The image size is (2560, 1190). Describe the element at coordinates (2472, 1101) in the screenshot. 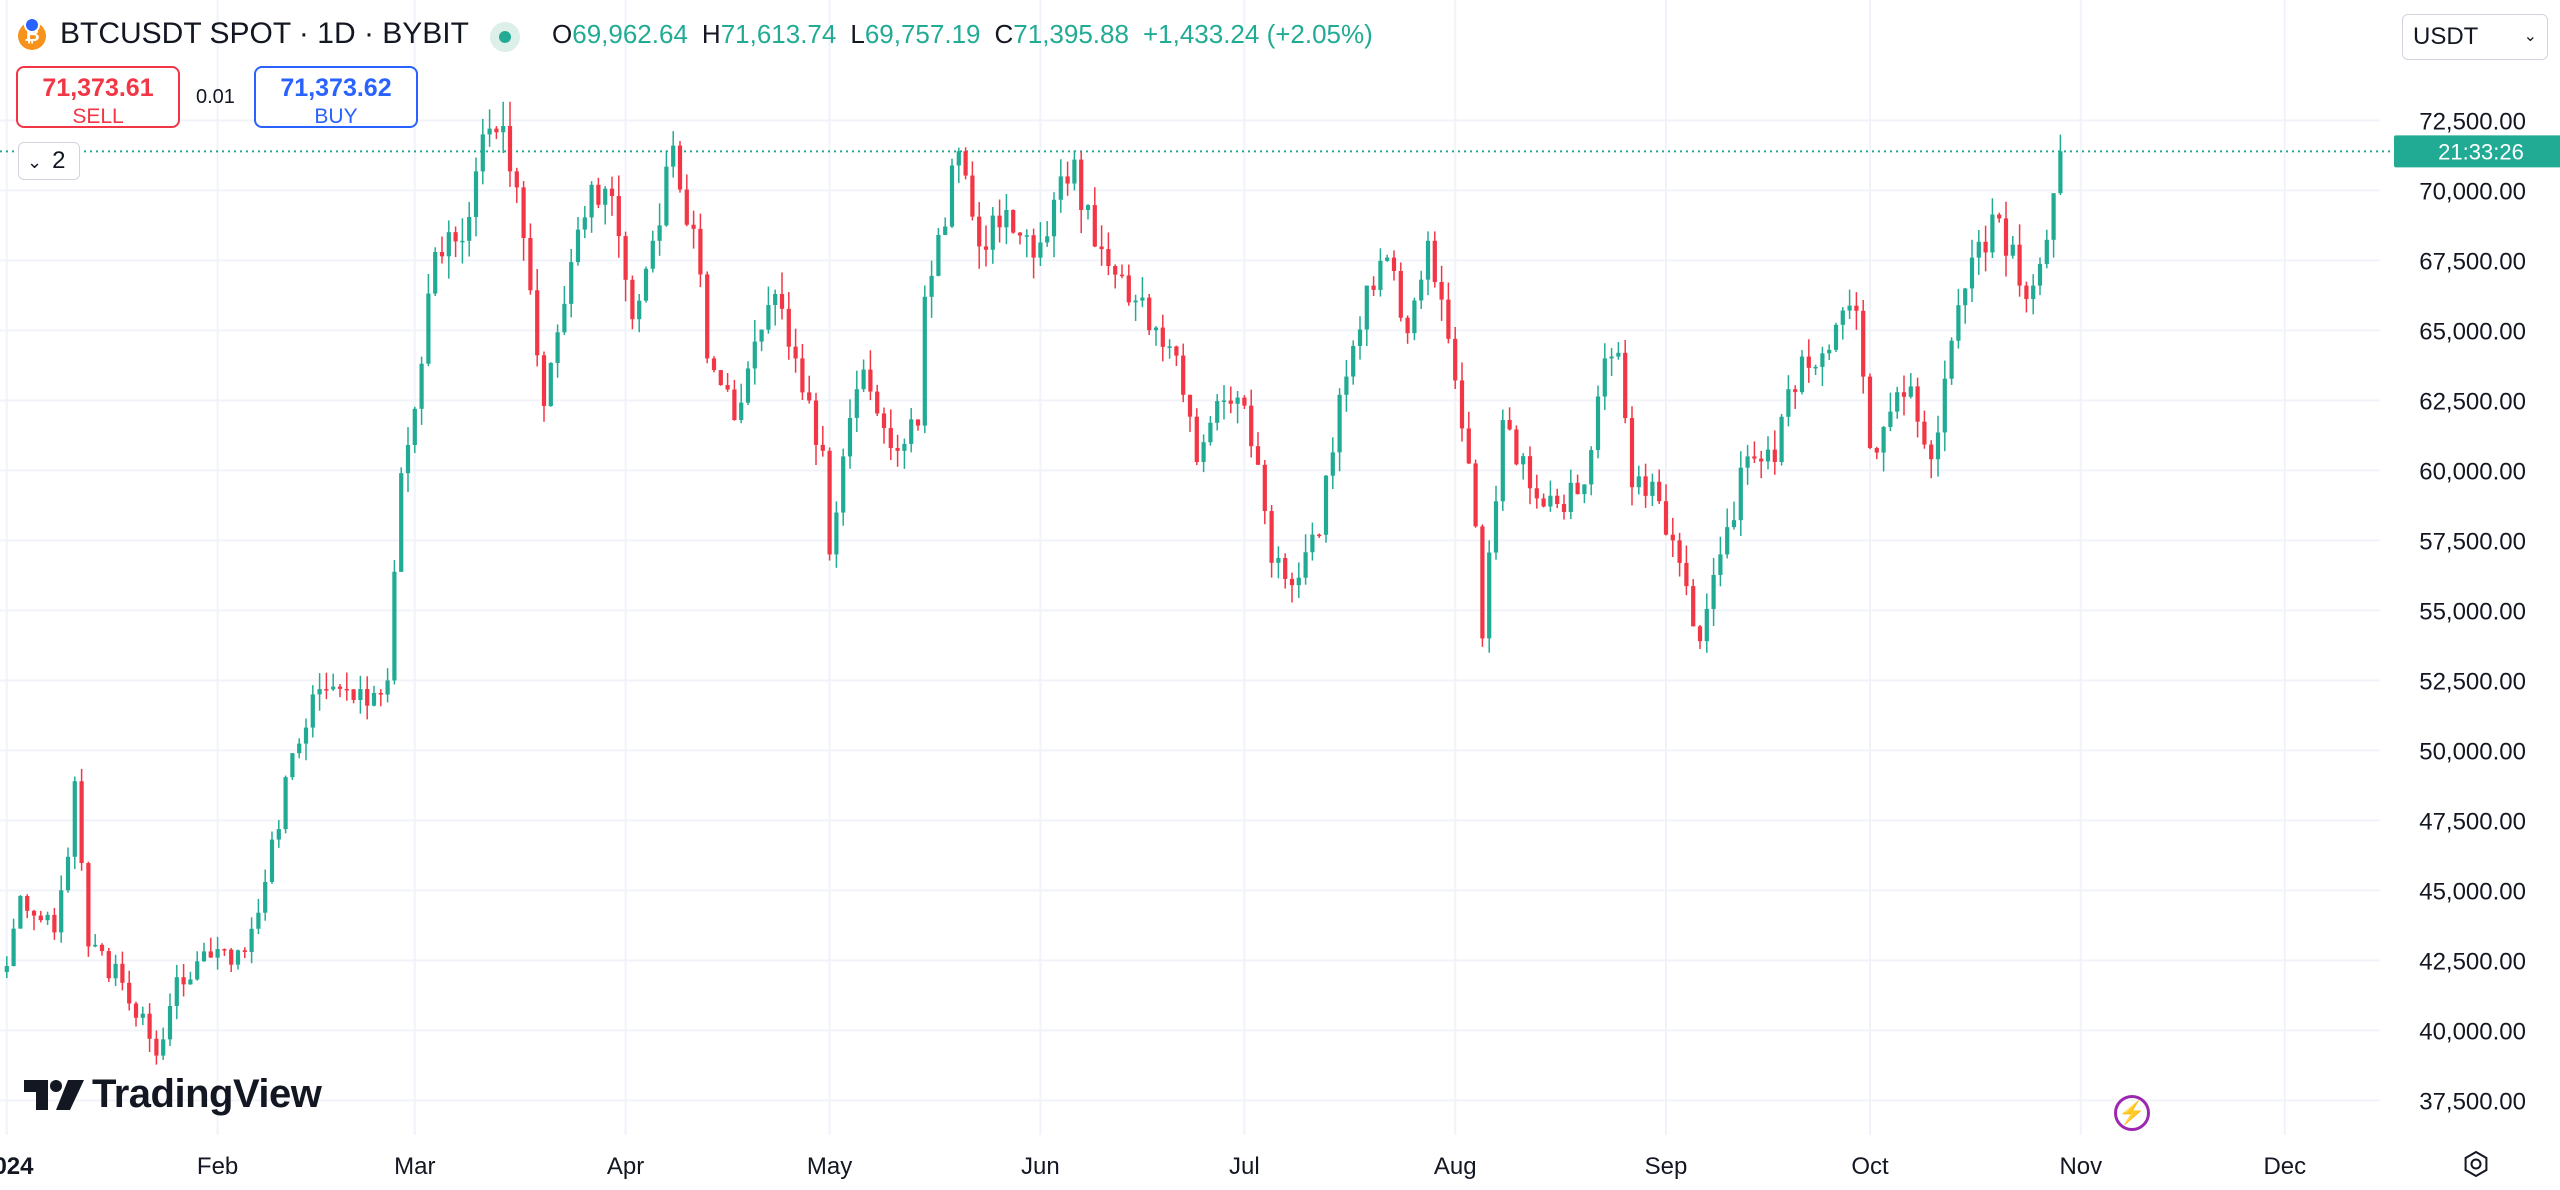

I see `price-tick-label: 37,500.00` at that location.